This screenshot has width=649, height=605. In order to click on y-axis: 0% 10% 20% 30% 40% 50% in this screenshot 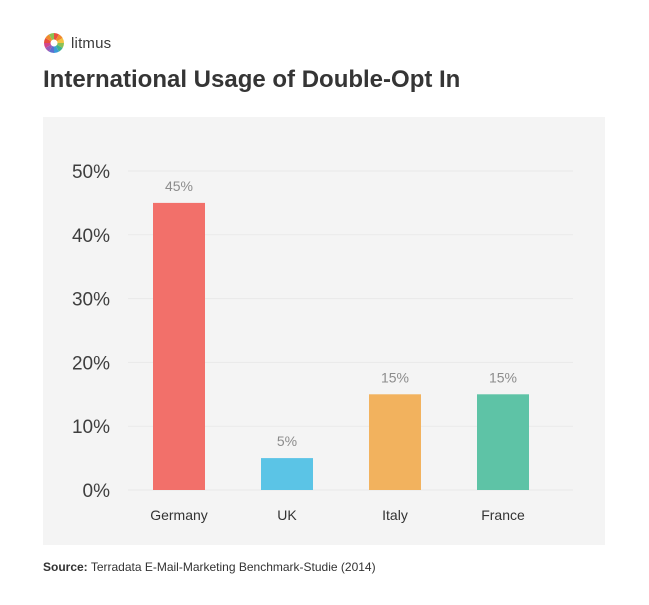, I will do `click(91, 332)`.